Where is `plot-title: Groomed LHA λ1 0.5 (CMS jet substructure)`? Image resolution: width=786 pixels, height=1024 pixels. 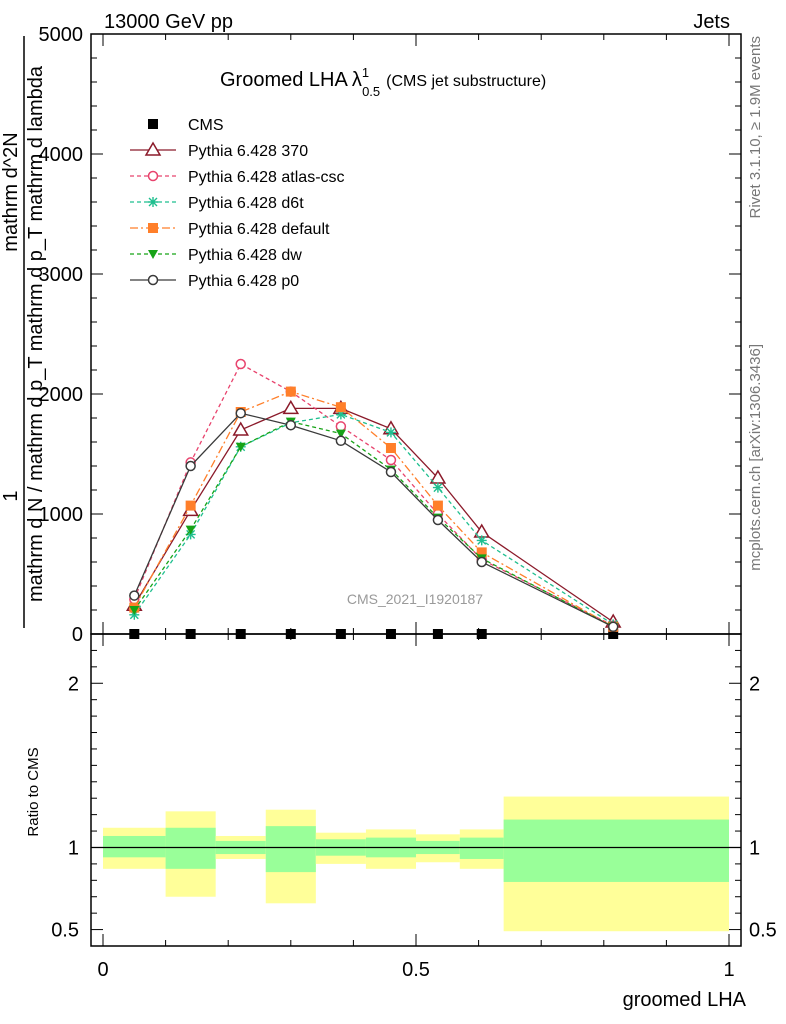
plot-title: Groomed LHA λ1 0.5 (CMS jet substructure) is located at coordinates (383, 82).